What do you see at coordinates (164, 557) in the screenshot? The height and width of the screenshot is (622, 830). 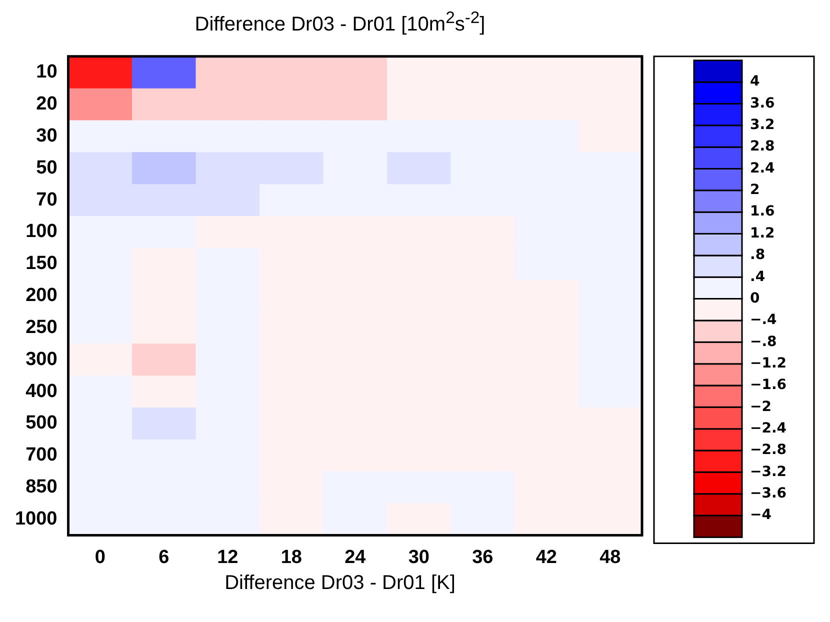 I see `x-tick-label: 6` at bounding box center [164, 557].